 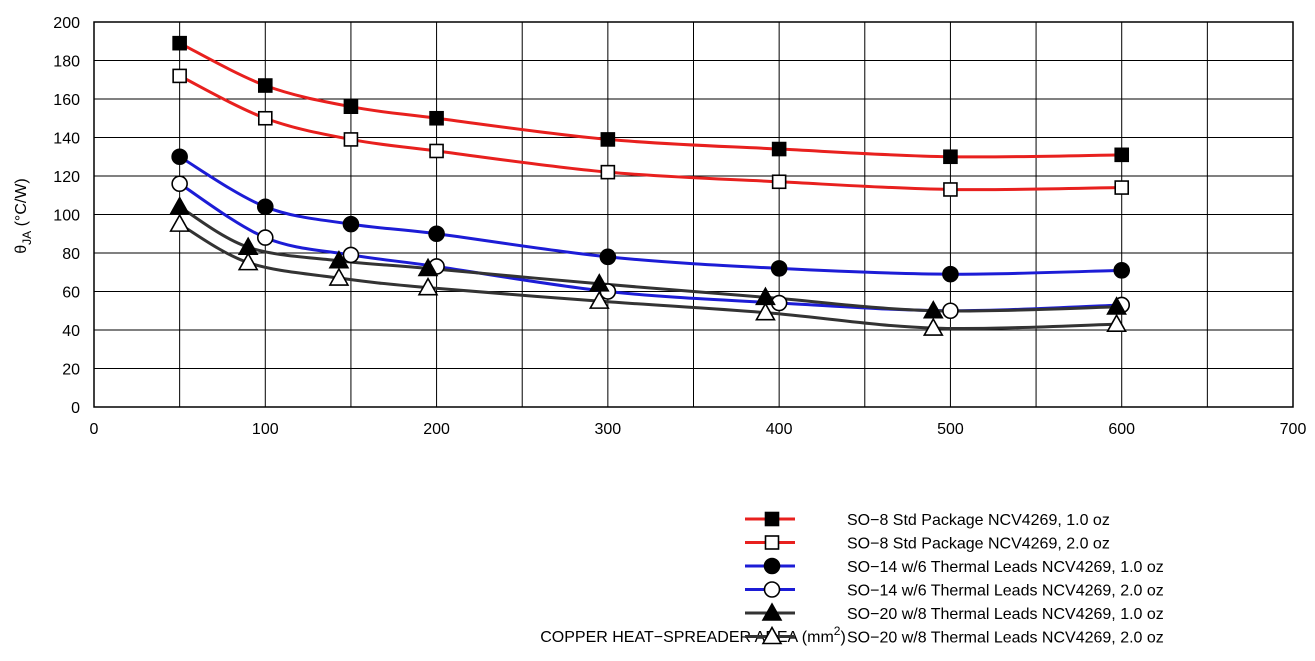 I want to click on x-tick-label: 0, so click(x=94, y=429).